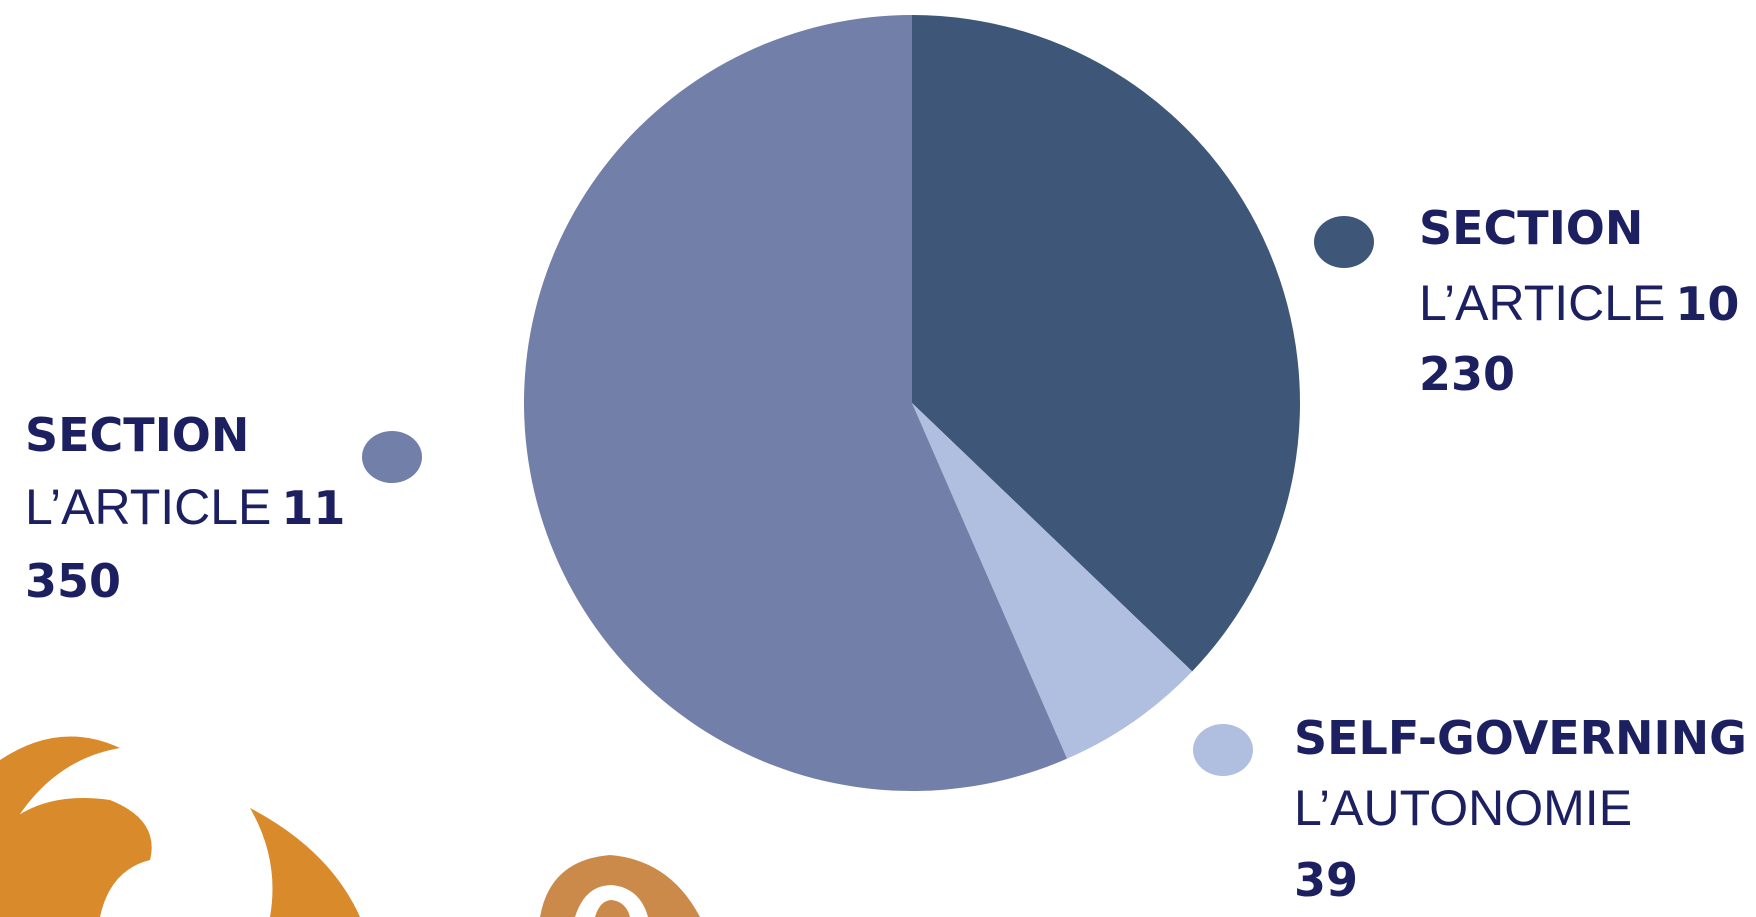  I want to click on value-label: 230, so click(1467, 374).